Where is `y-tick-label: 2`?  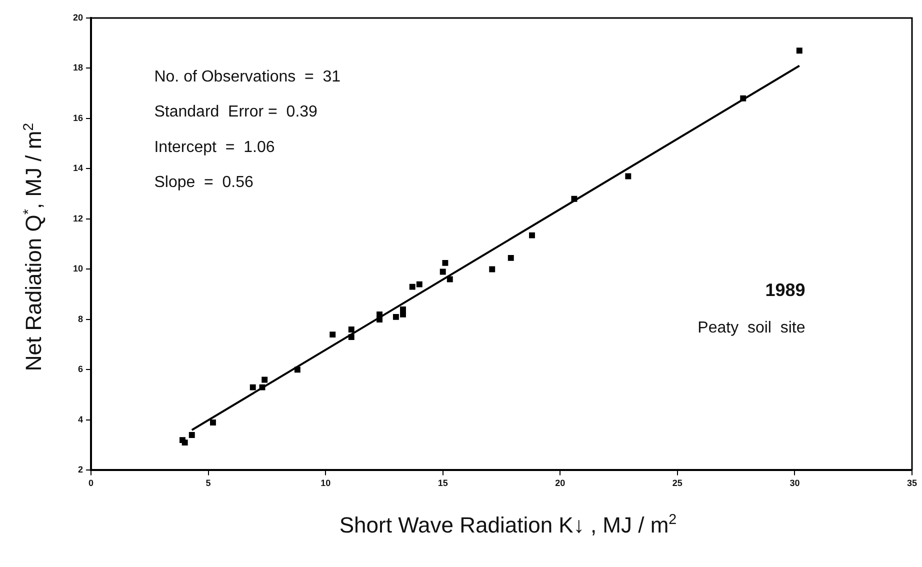 y-tick-label: 2 is located at coordinates (81, 469).